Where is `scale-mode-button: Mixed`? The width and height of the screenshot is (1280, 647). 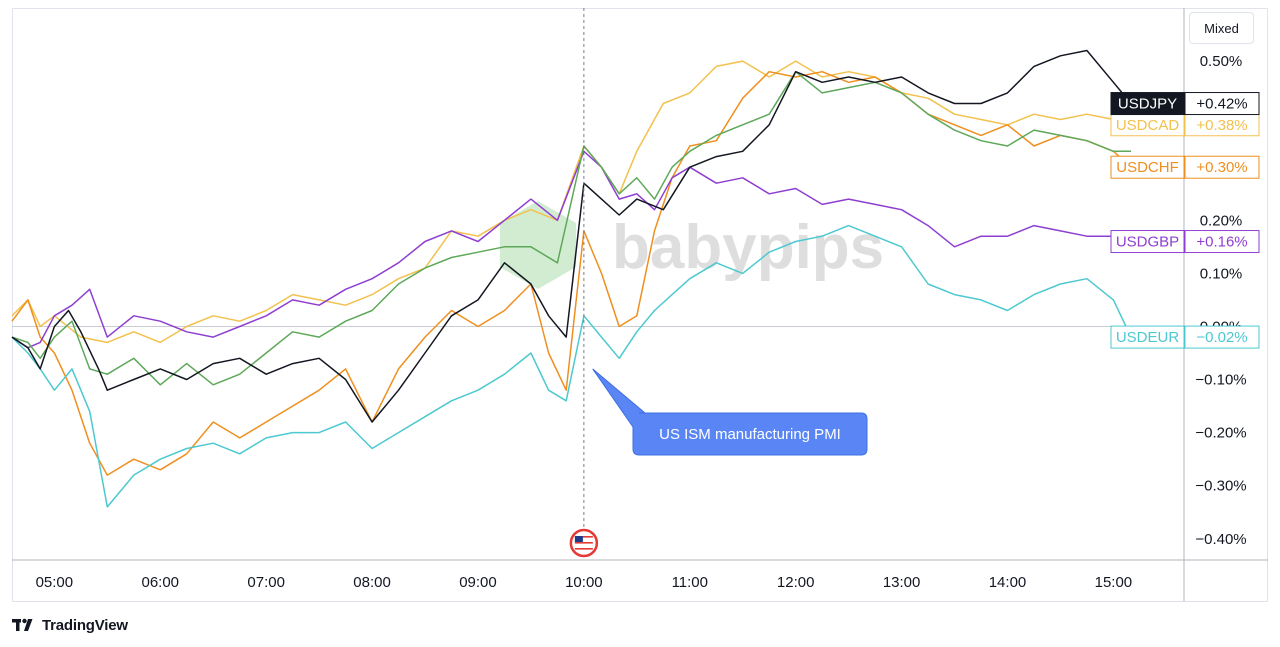 scale-mode-button: Mixed is located at coordinates (1221, 28).